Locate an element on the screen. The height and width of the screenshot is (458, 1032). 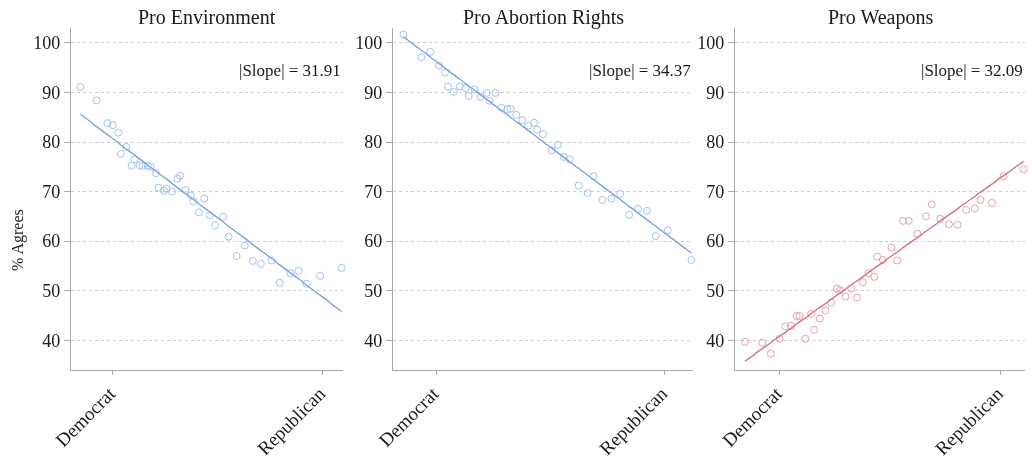
line-series is located at coordinates (211, 213).